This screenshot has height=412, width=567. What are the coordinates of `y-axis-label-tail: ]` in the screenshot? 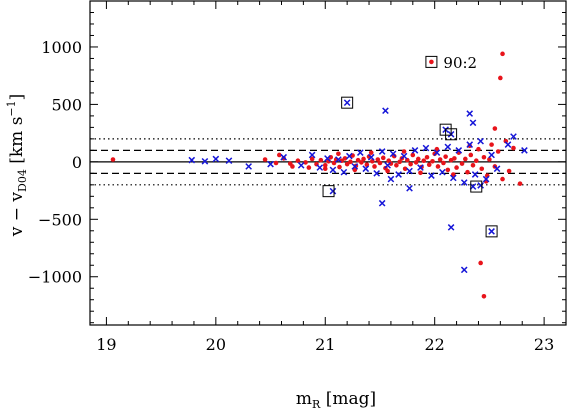 It's located at (17, 97).